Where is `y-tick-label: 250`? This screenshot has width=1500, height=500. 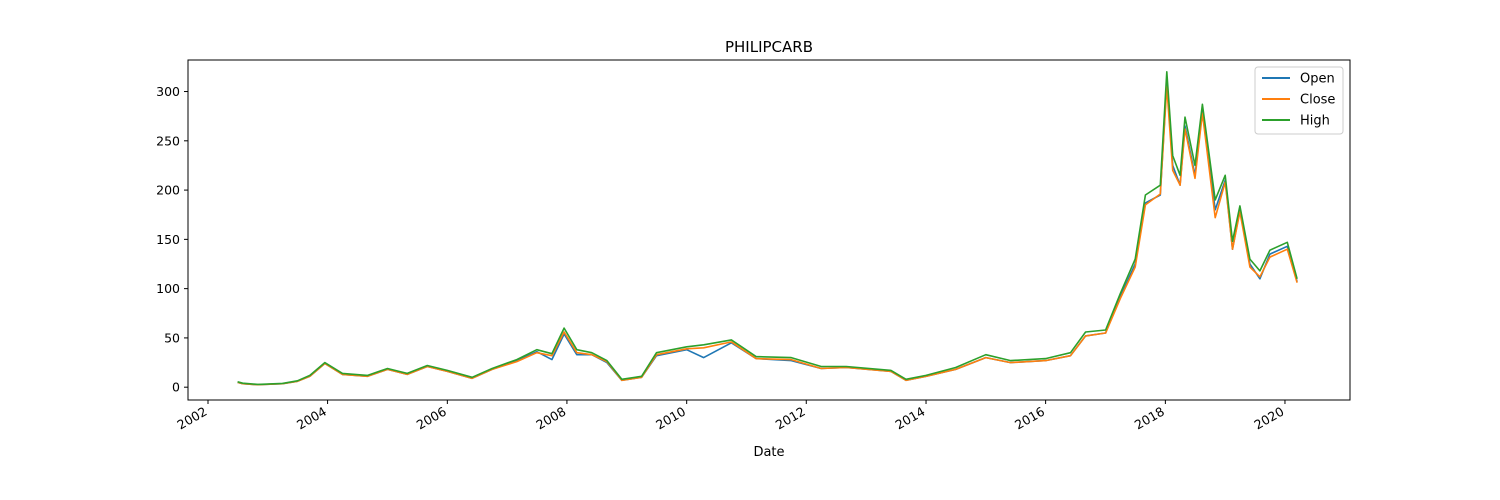
y-tick-label: 250 is located at coordinates (168, 140).